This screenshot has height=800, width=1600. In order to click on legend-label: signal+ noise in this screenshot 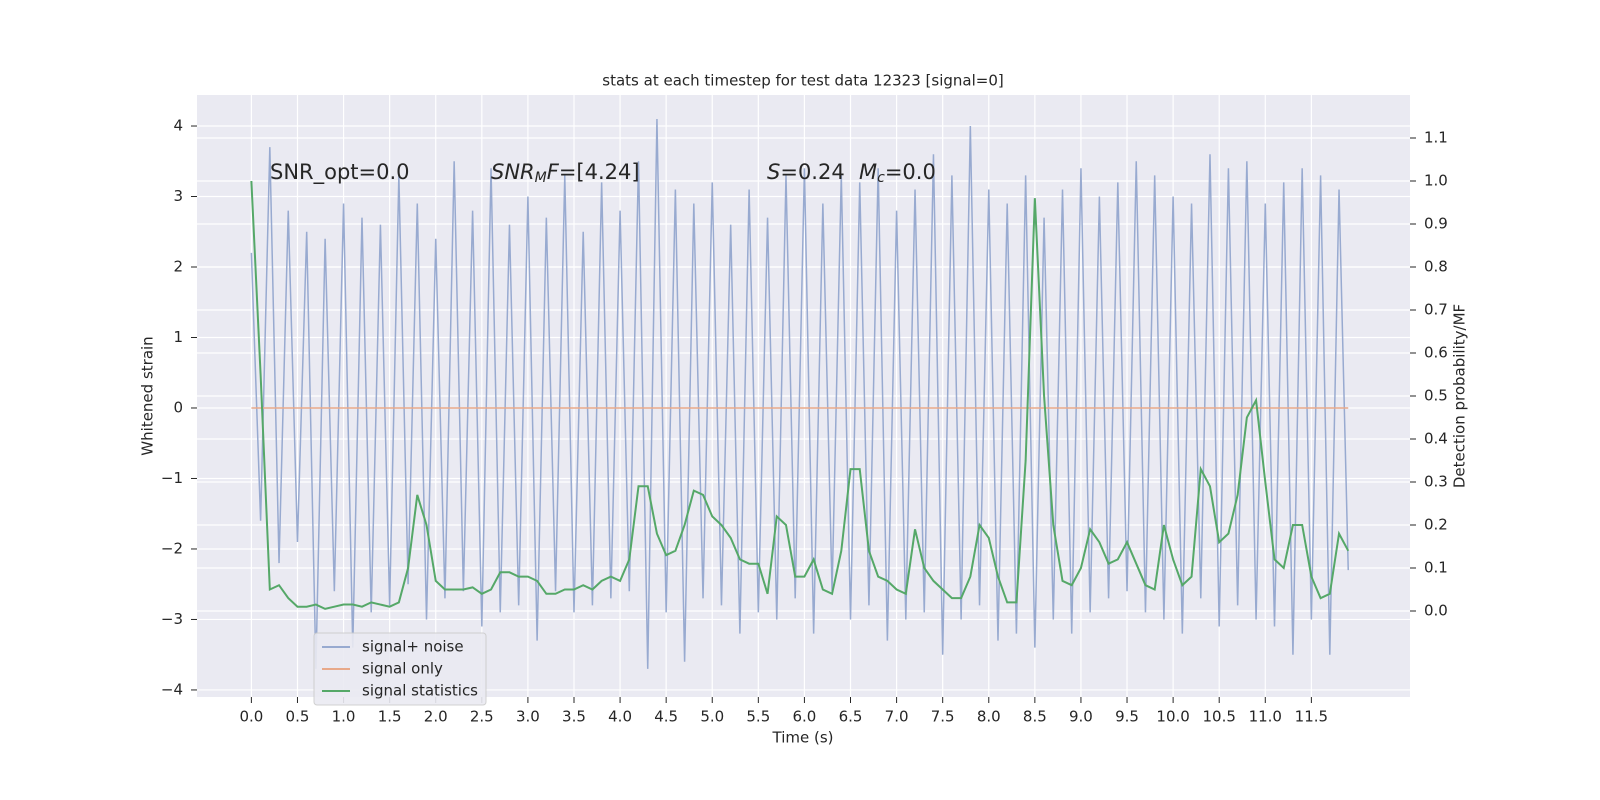, I will do `click(413, 647)`.